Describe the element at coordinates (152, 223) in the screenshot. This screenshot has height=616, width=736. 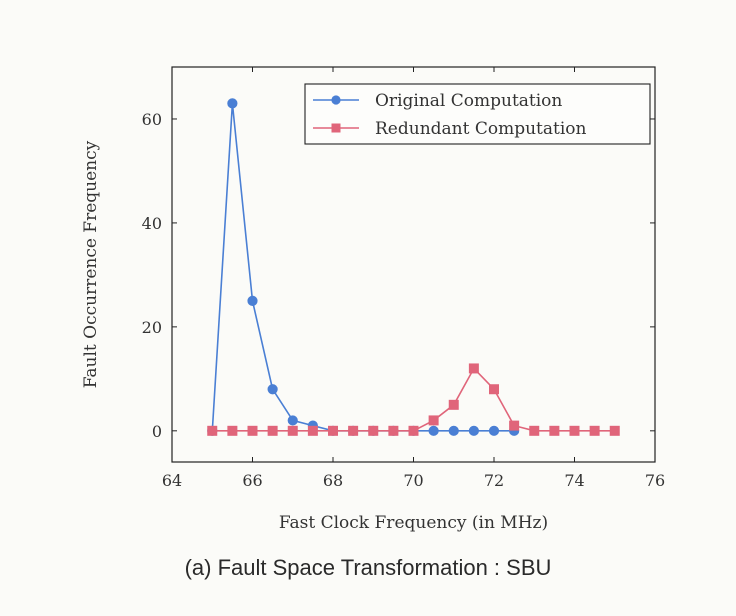
I see `y-tick-label: 40` at that location.